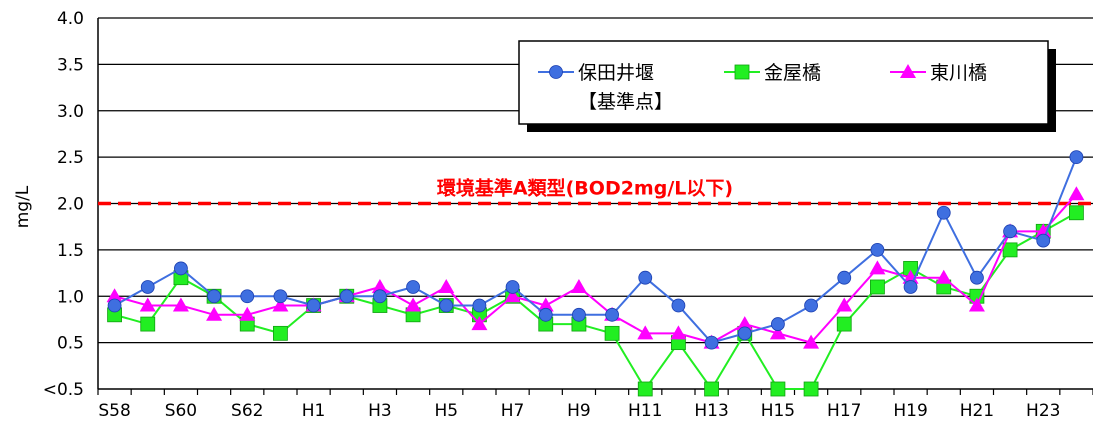  What do you see at coordinates (63, 390) in the screenshot?
I see `y-tick-label: <0.5` at bounding box center [63, 390].